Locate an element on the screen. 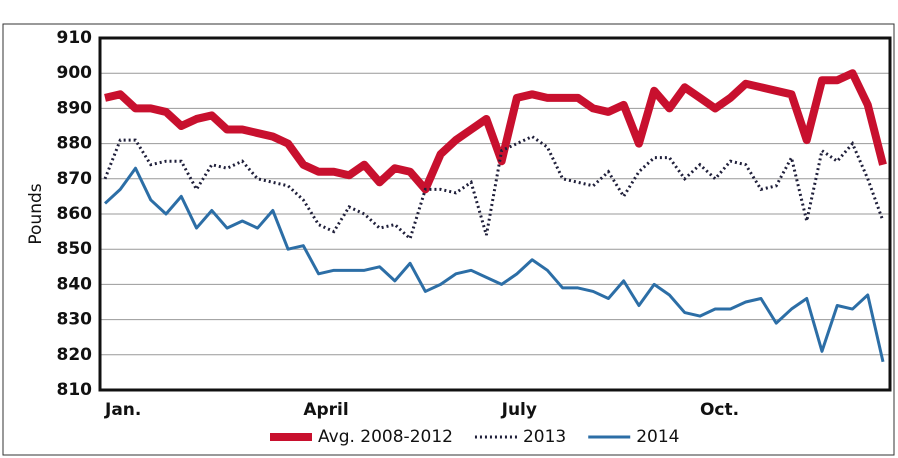 The width and height of the screenshot is (898, 458). x-tick-label: April is located at coordinates (325, 410).